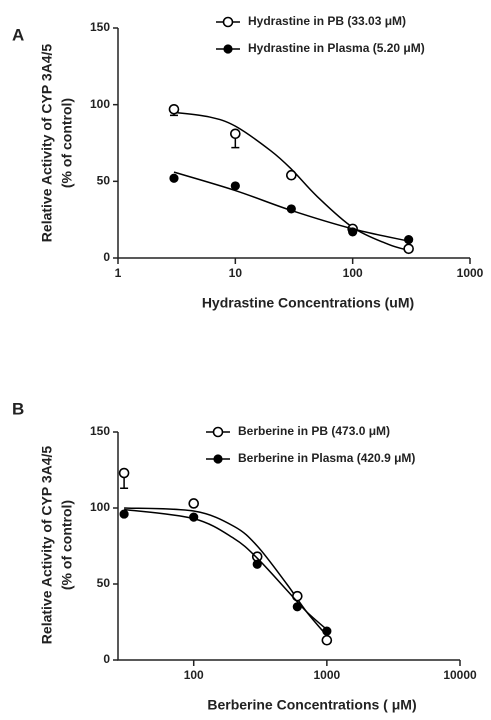 This screenshot has width=491, height=720. I want to click on x-tick-label: 1, so click(118, 273).